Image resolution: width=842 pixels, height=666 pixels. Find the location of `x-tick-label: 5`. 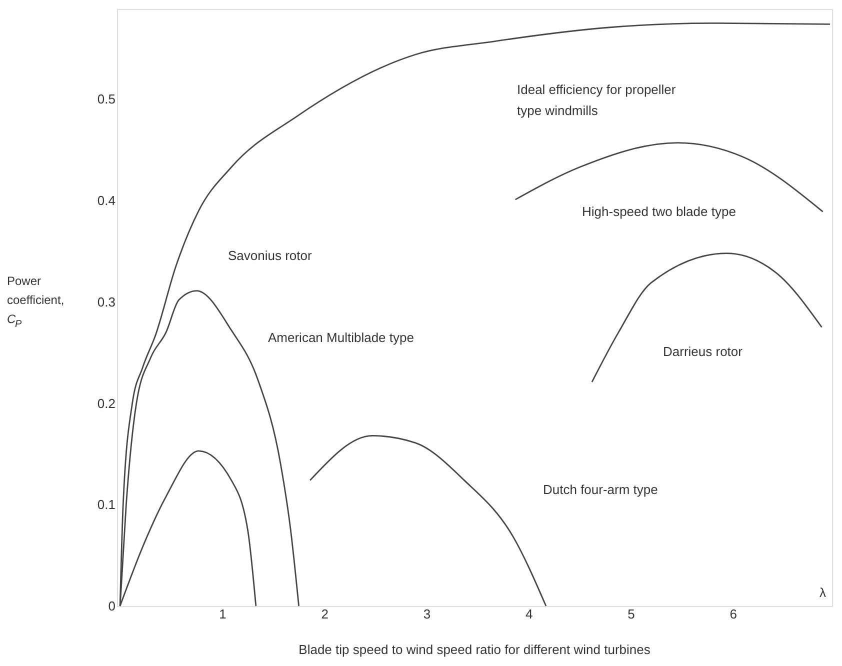

x-tick-label: 5 is located at coordinates (631, 614).